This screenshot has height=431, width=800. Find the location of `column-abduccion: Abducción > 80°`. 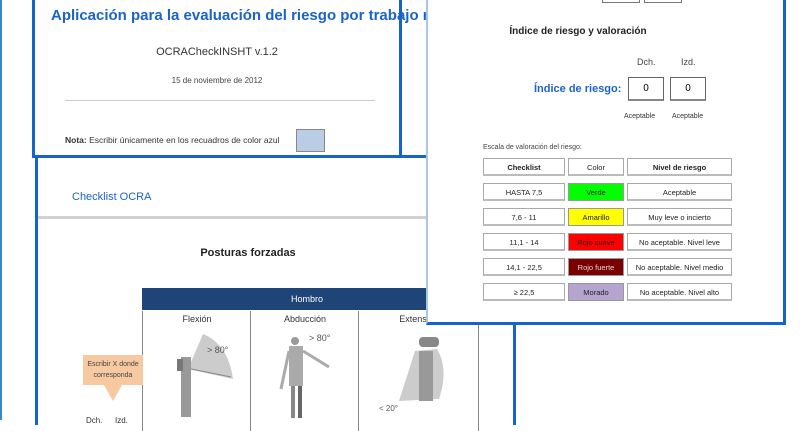

column-abduccion: Abducción > 80° is located at coordinates (304, 371).